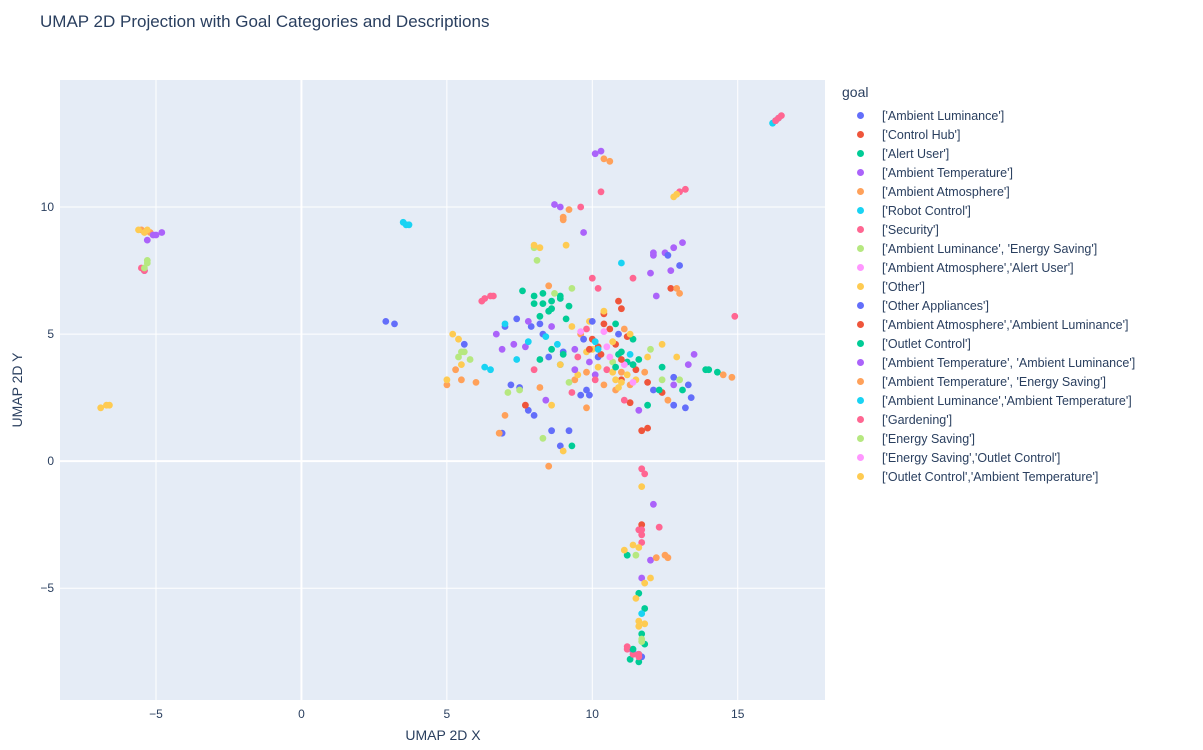  Describe the element at coordinates (988, 210) in the screenshot. I see `legend-item: ['Robot Control']` at that location.